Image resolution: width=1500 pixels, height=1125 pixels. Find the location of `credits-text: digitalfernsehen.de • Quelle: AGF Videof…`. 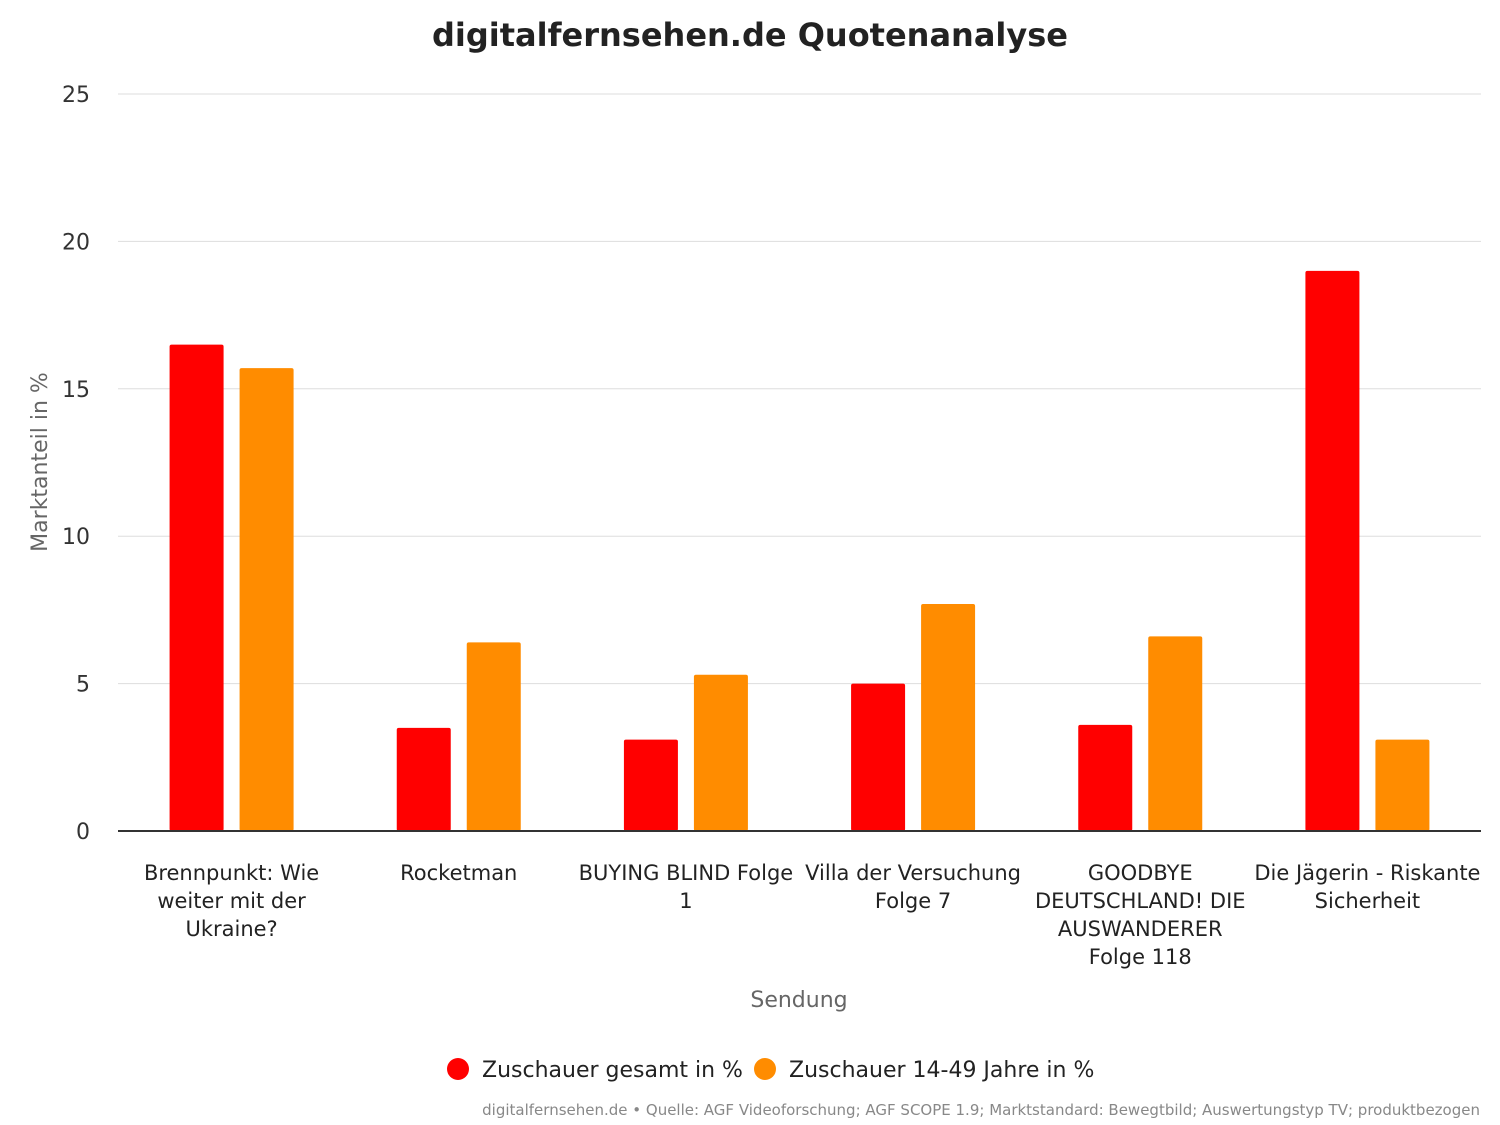

credits-text: digitalfernsehen.de • Quelle: AGF Videof… is located at coordinates (981, 1110).